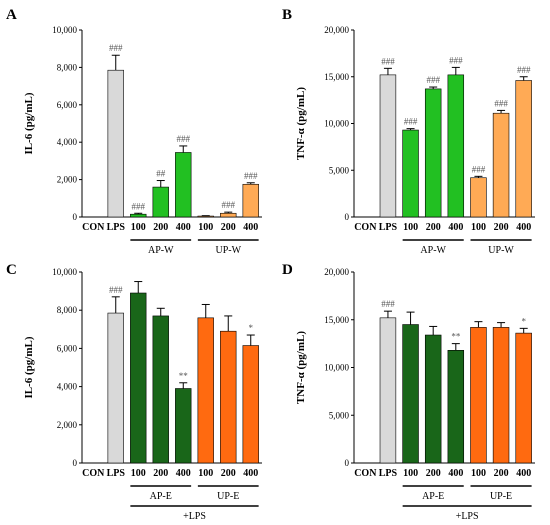 The height and width of the screenshot is (525, 550). I want to click on y-tick-label: 6,000, so click(67, 105).